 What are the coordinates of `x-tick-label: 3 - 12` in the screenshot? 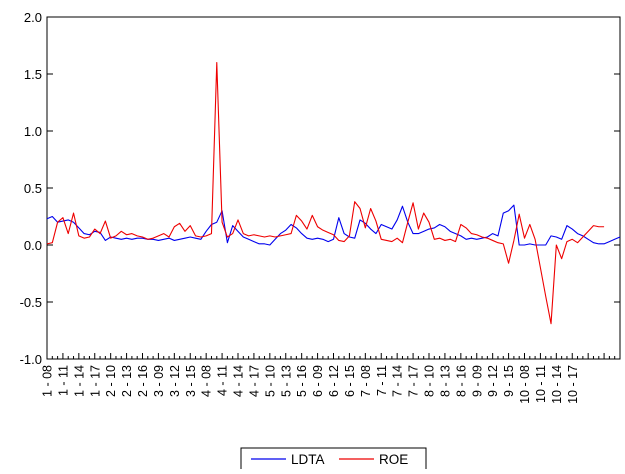 It's located at (175, 381).